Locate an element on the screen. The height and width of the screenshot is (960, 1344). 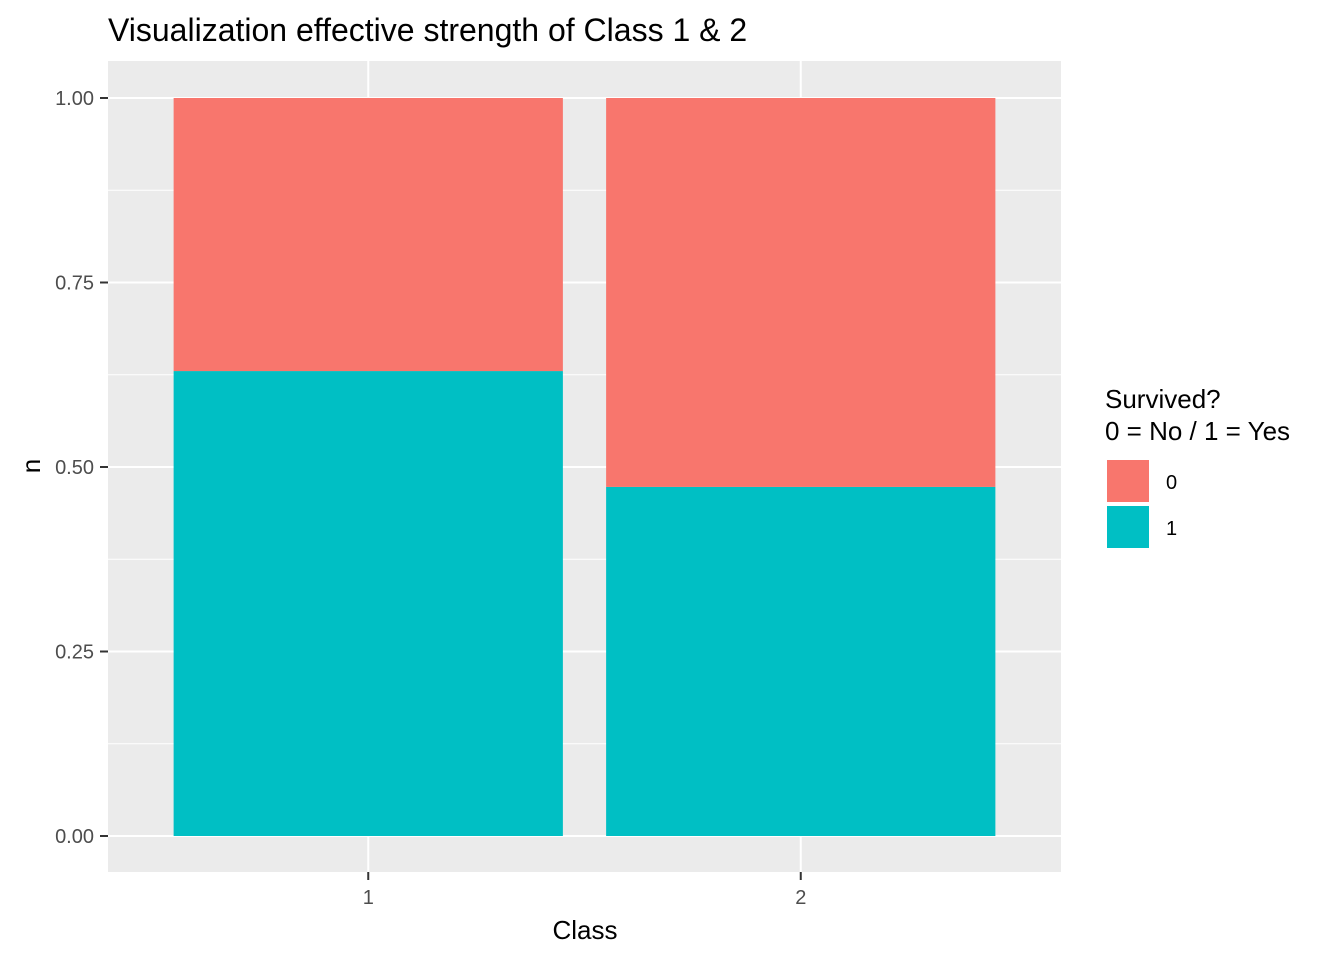
y-tick-label: 0.50 is located at coordinates (74, 468).